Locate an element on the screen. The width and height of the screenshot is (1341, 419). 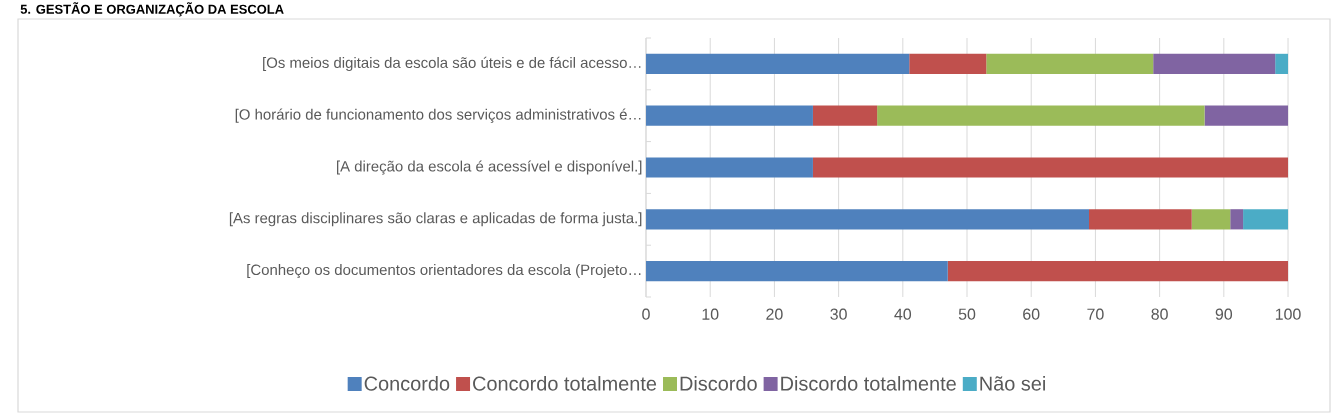
x-tick-label: 30 is located at coordinates (838, 314).